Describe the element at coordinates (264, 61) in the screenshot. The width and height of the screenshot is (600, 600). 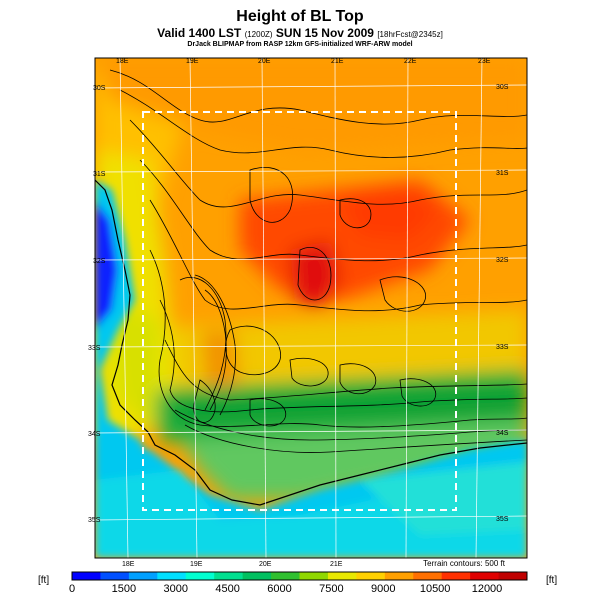
I see `lon-label-top: 20E` at that location.